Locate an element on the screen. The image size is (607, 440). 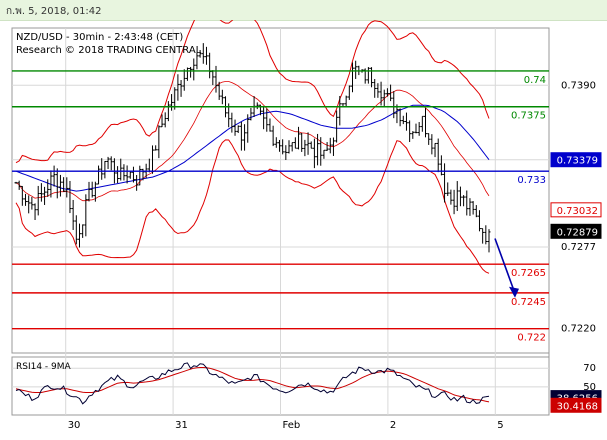
rsi-lines is located at coordinates (252, 383).